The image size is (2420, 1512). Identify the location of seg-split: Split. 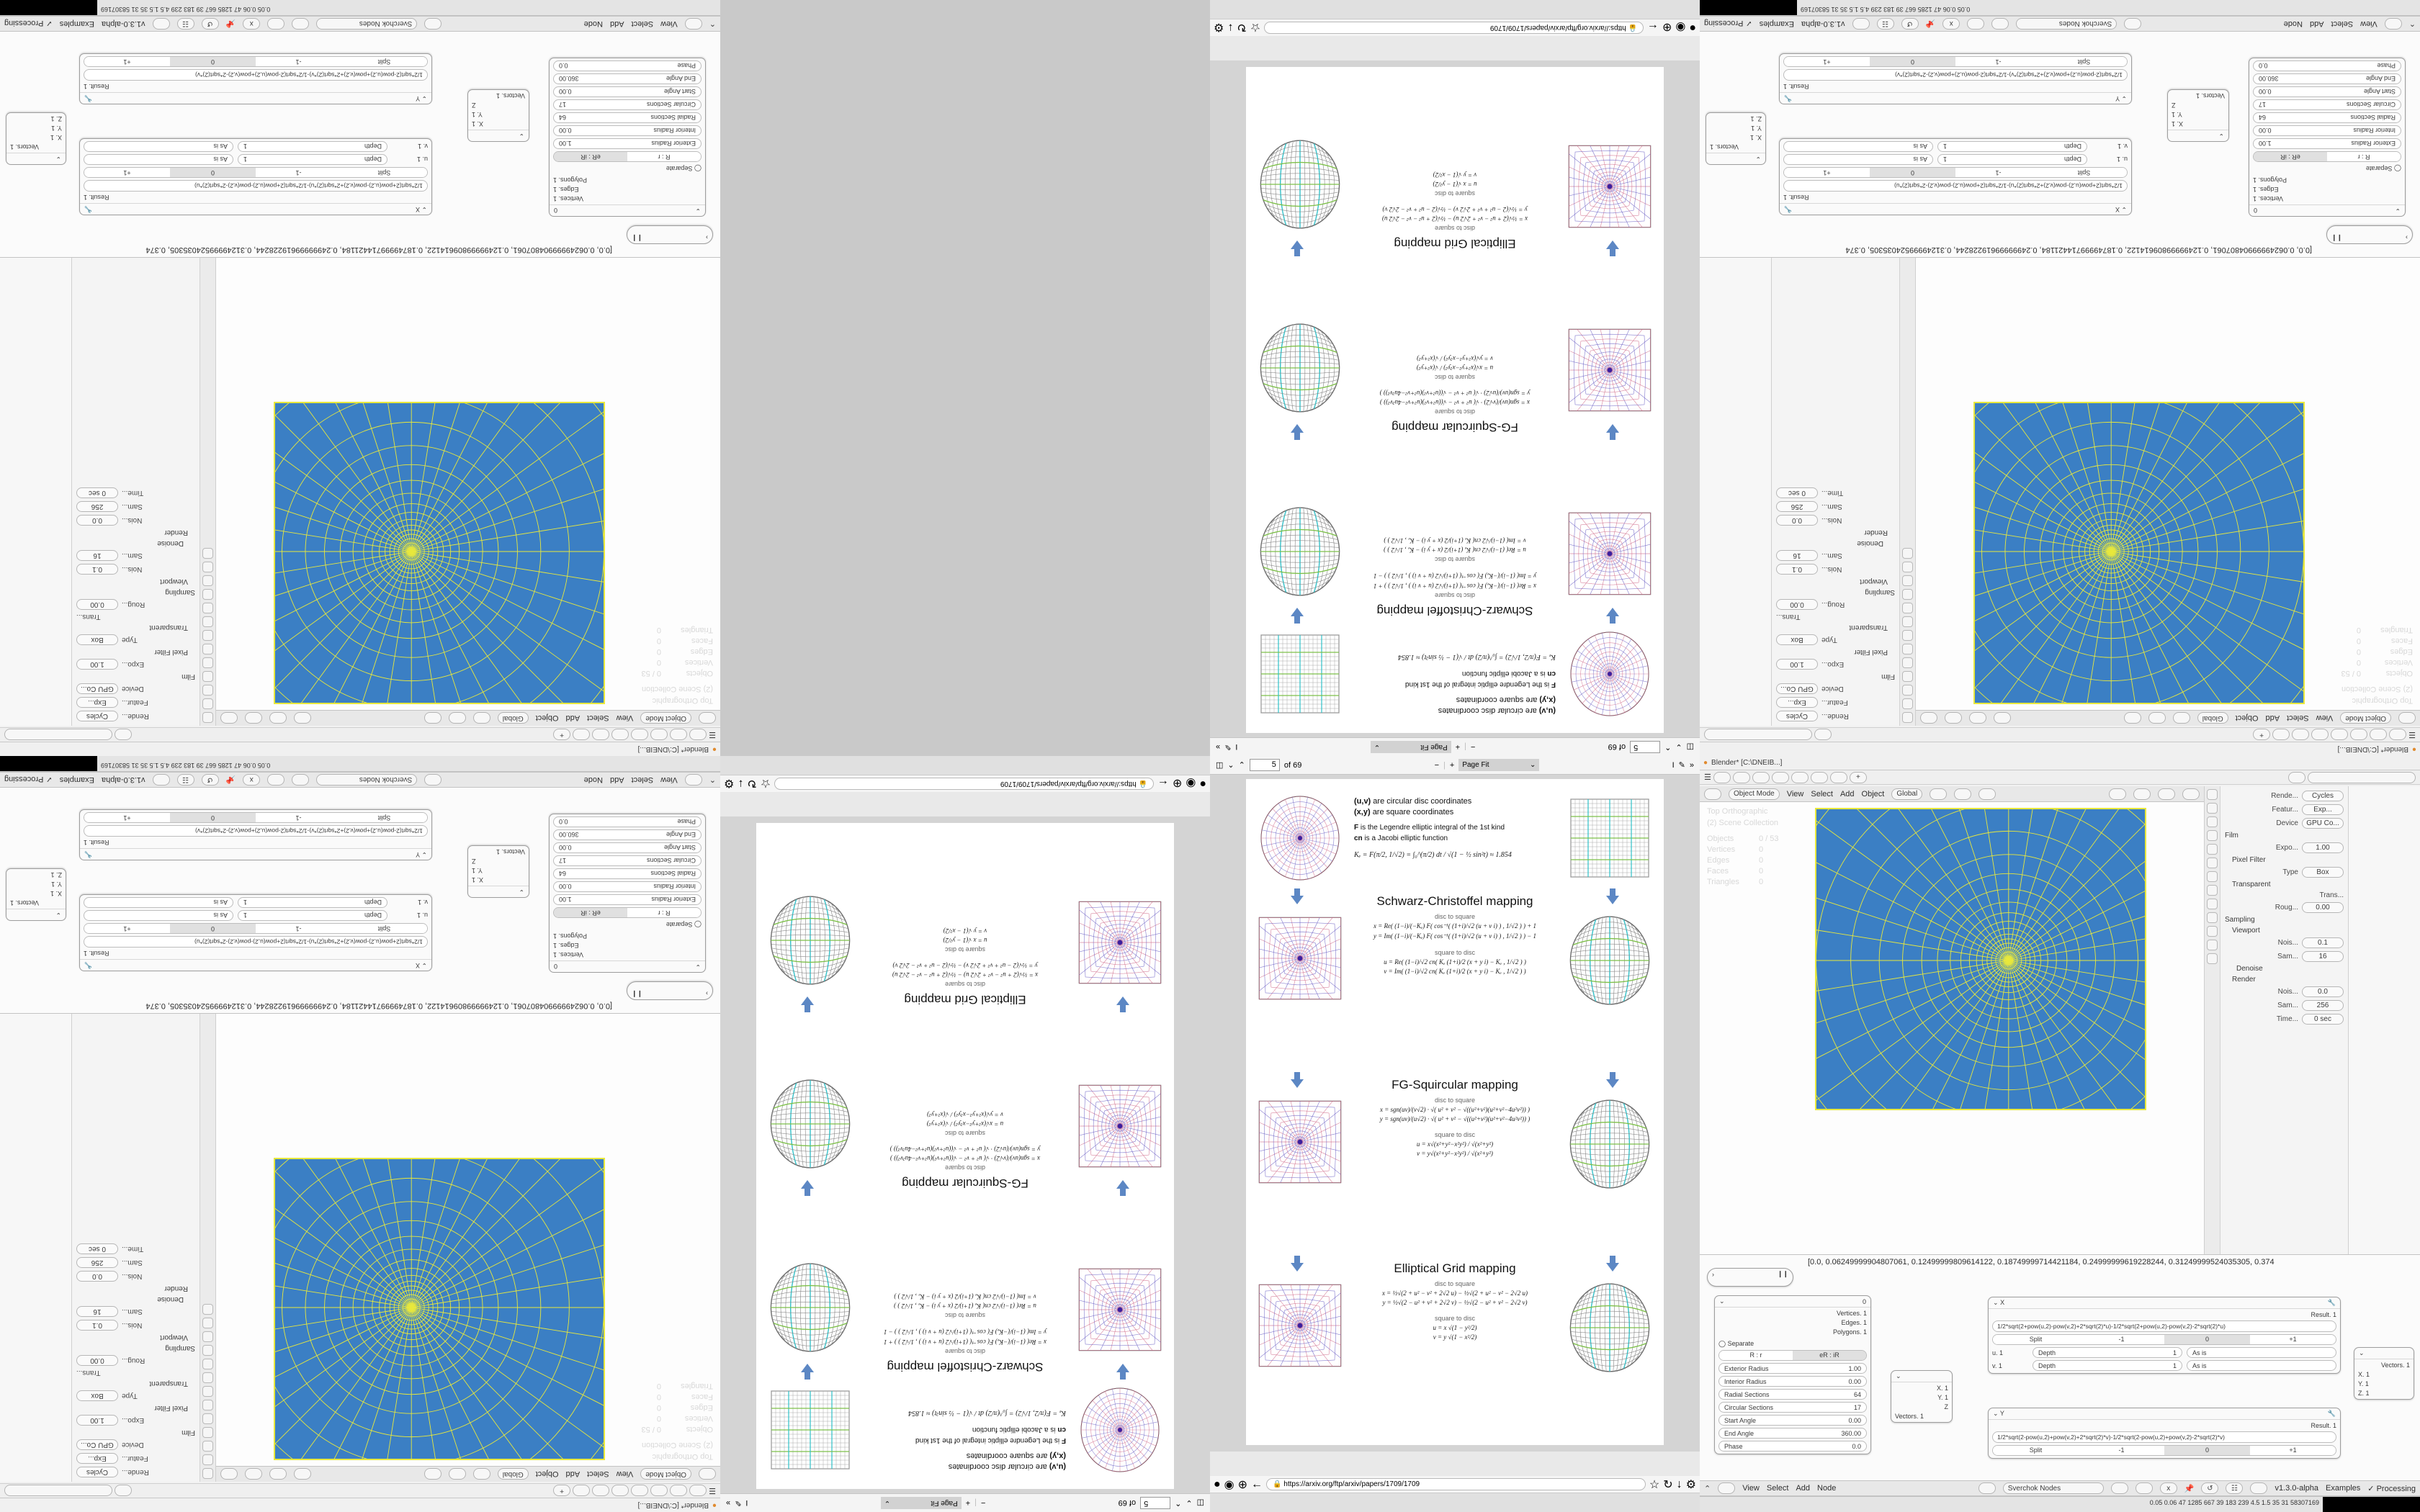
(2036, 1339).